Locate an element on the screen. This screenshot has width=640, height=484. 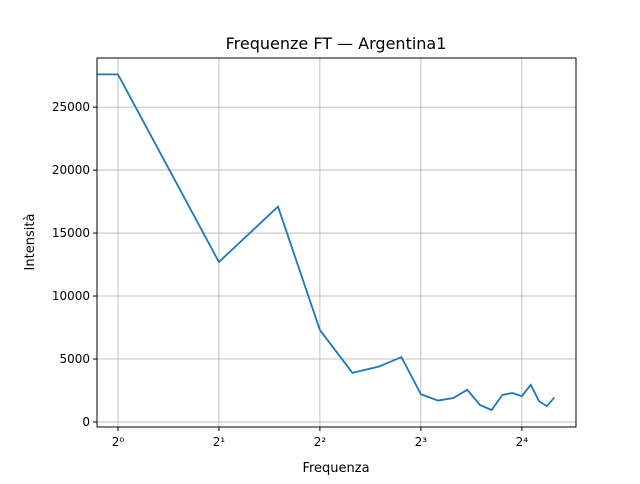
y-tick-label: 15000 is located at coordinates (71, 233).